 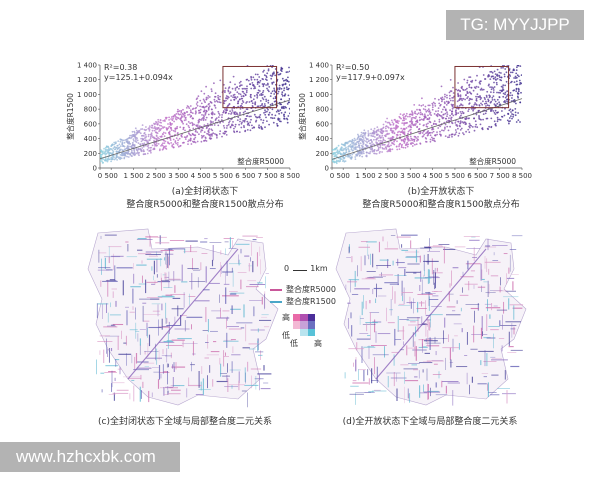 What do you see at coordinates (245, 176) in the screenshot?
I see `x-tick-label: 6 500` at bounding box center [245, 176].